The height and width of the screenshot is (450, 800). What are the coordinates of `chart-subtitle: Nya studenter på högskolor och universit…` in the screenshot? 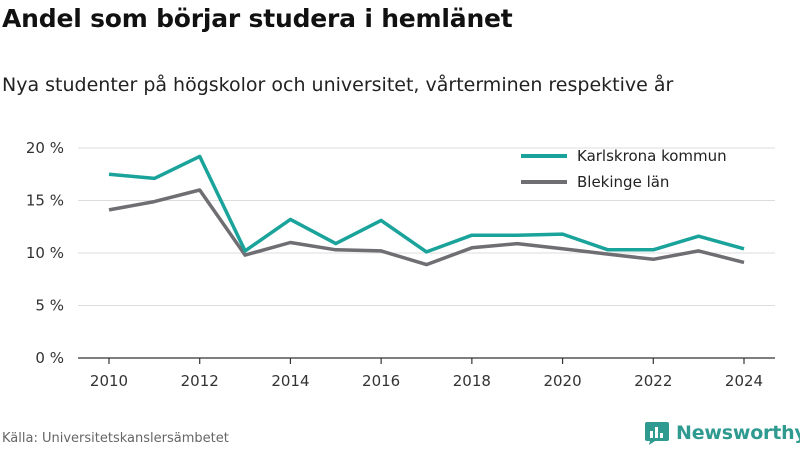 It's located at (338, 85).